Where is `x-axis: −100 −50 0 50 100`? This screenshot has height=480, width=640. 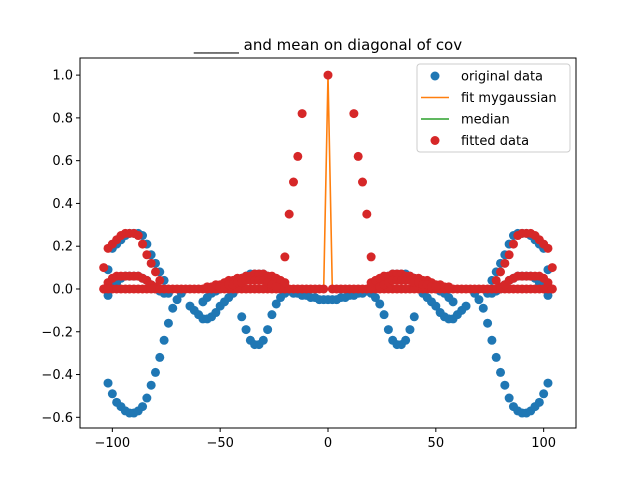
x-axis: −100 −50 0 50 100 is located at coordinates (325, 439).